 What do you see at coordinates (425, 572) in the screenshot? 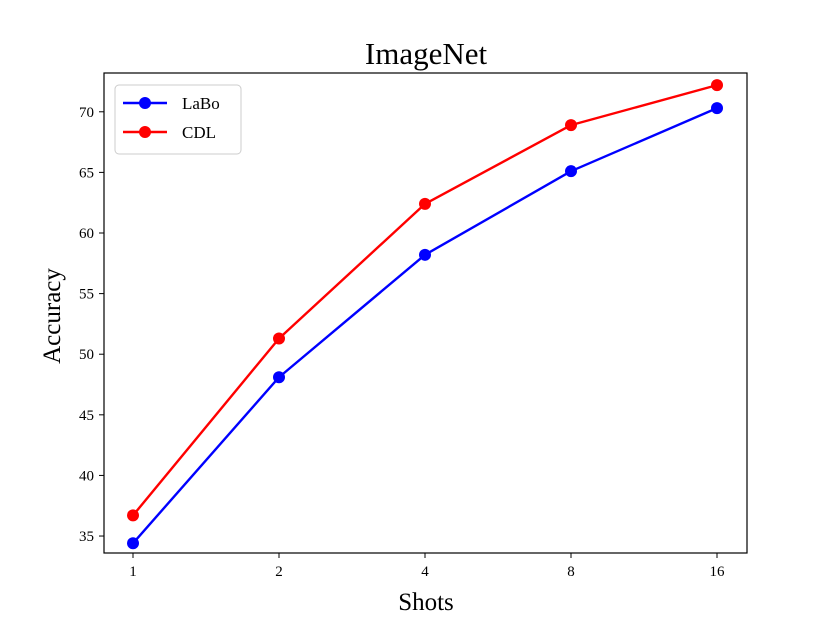
I see `x-tick-label: 4` at bounding box center [425, 572].